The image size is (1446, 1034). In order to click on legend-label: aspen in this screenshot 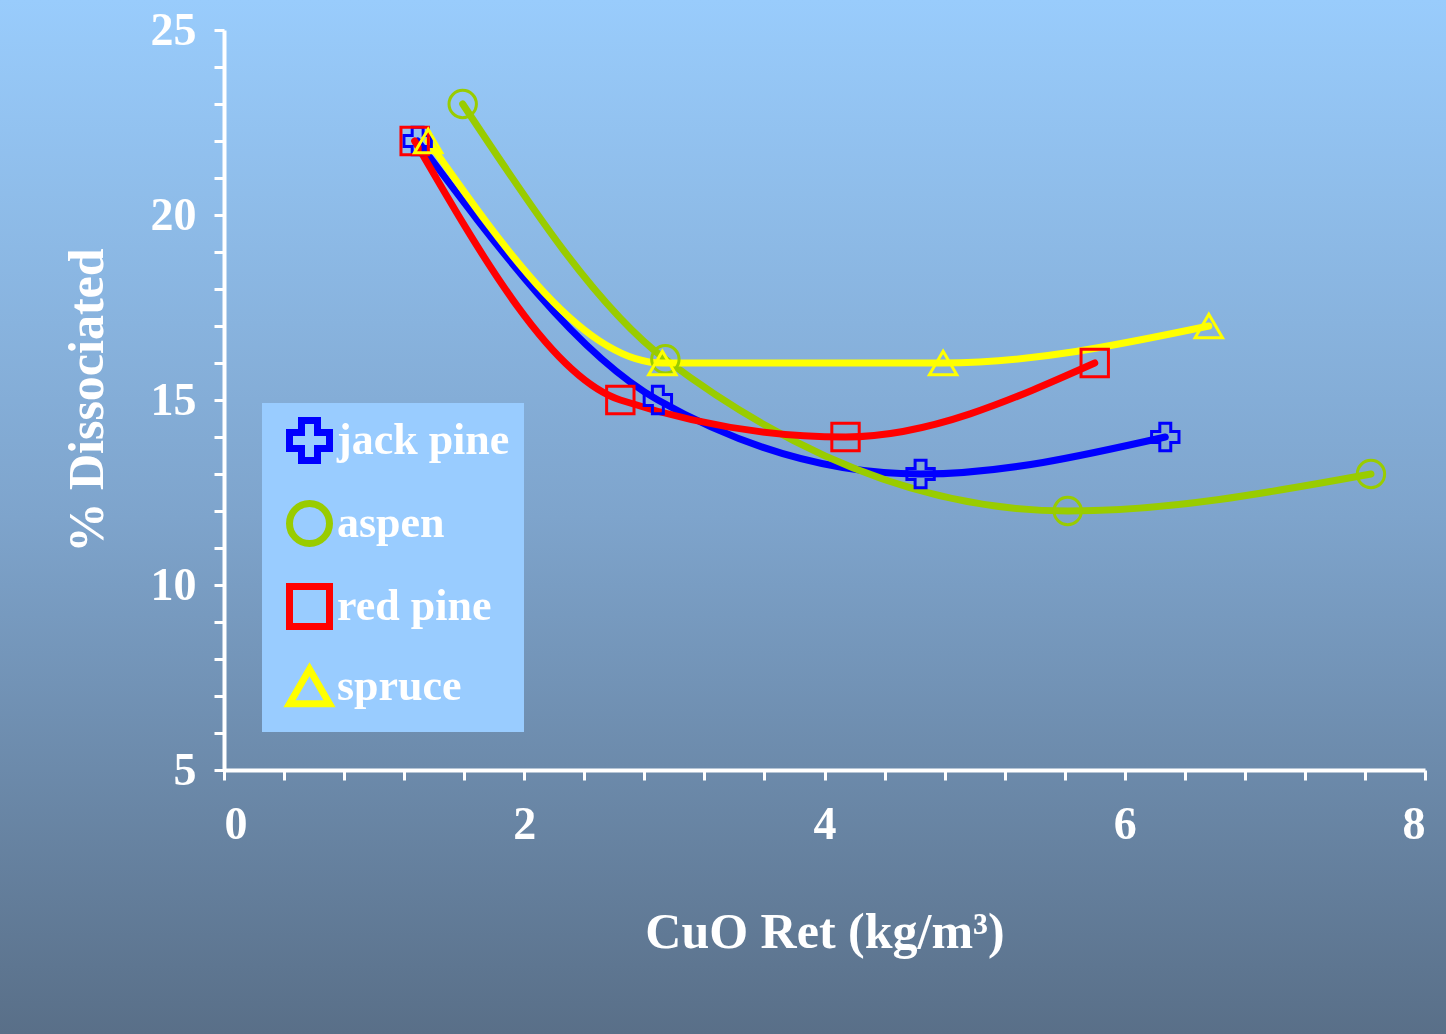, I will do `click(391, 522)`.